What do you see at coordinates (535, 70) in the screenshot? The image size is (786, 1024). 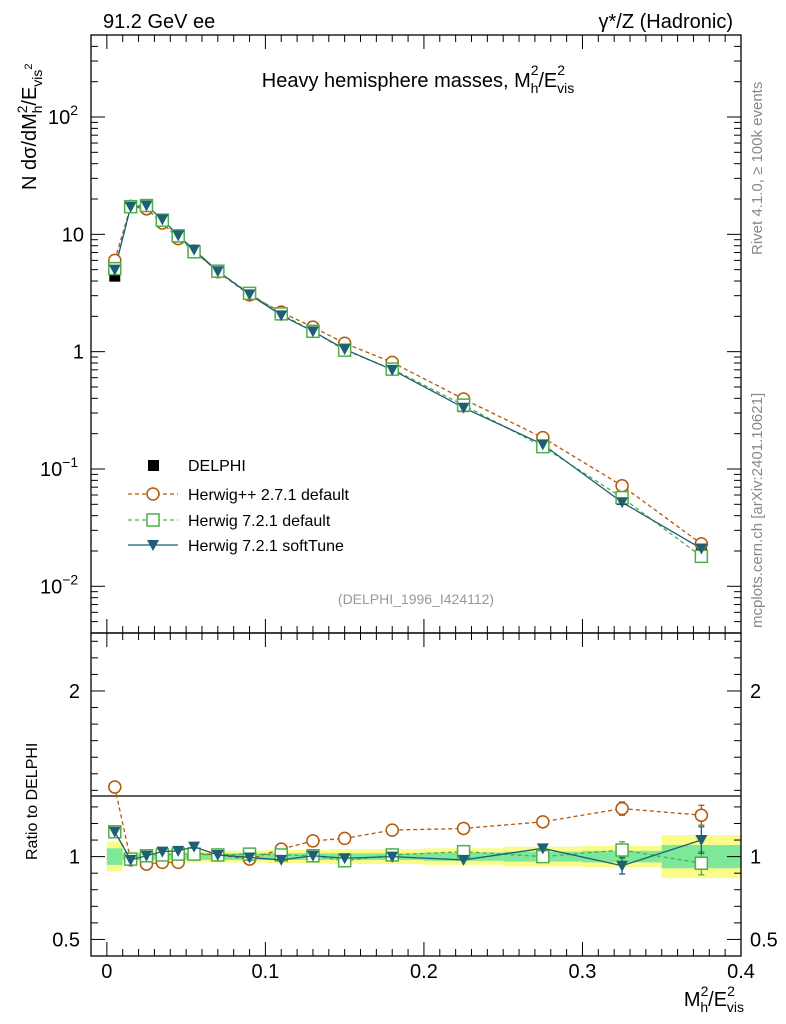 I see `title-sup: 2` at bounding box center [535, 70].